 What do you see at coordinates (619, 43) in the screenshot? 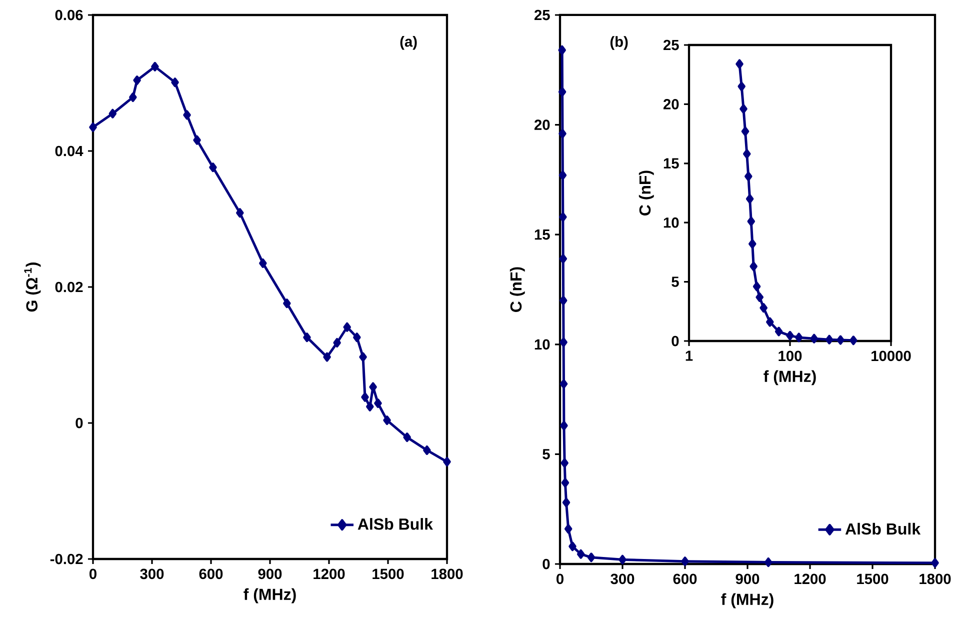
I see `annotation: (b)` at bounding box center [619, 43].